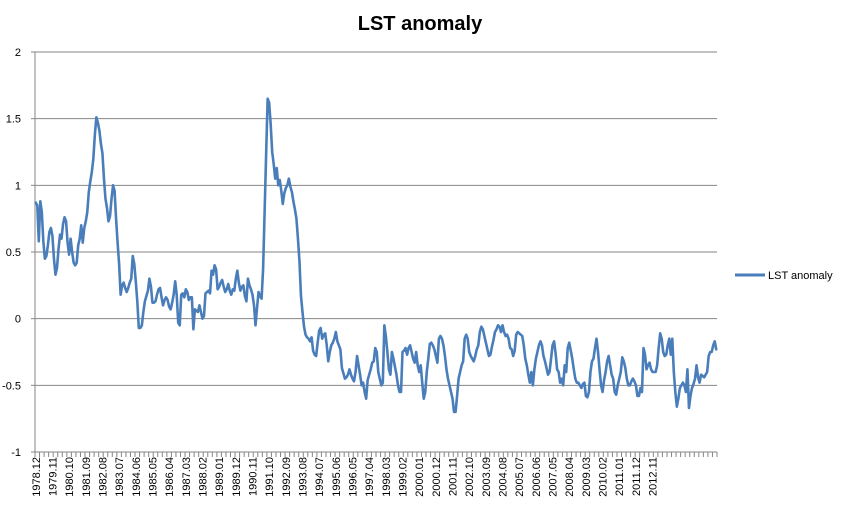 The height and width of the screenshot is (511, 843). What do you see at coordinates (420, 477) in the screenshot?
I see `x-tick-label: 2000.01` at bounding box center [420, 477].